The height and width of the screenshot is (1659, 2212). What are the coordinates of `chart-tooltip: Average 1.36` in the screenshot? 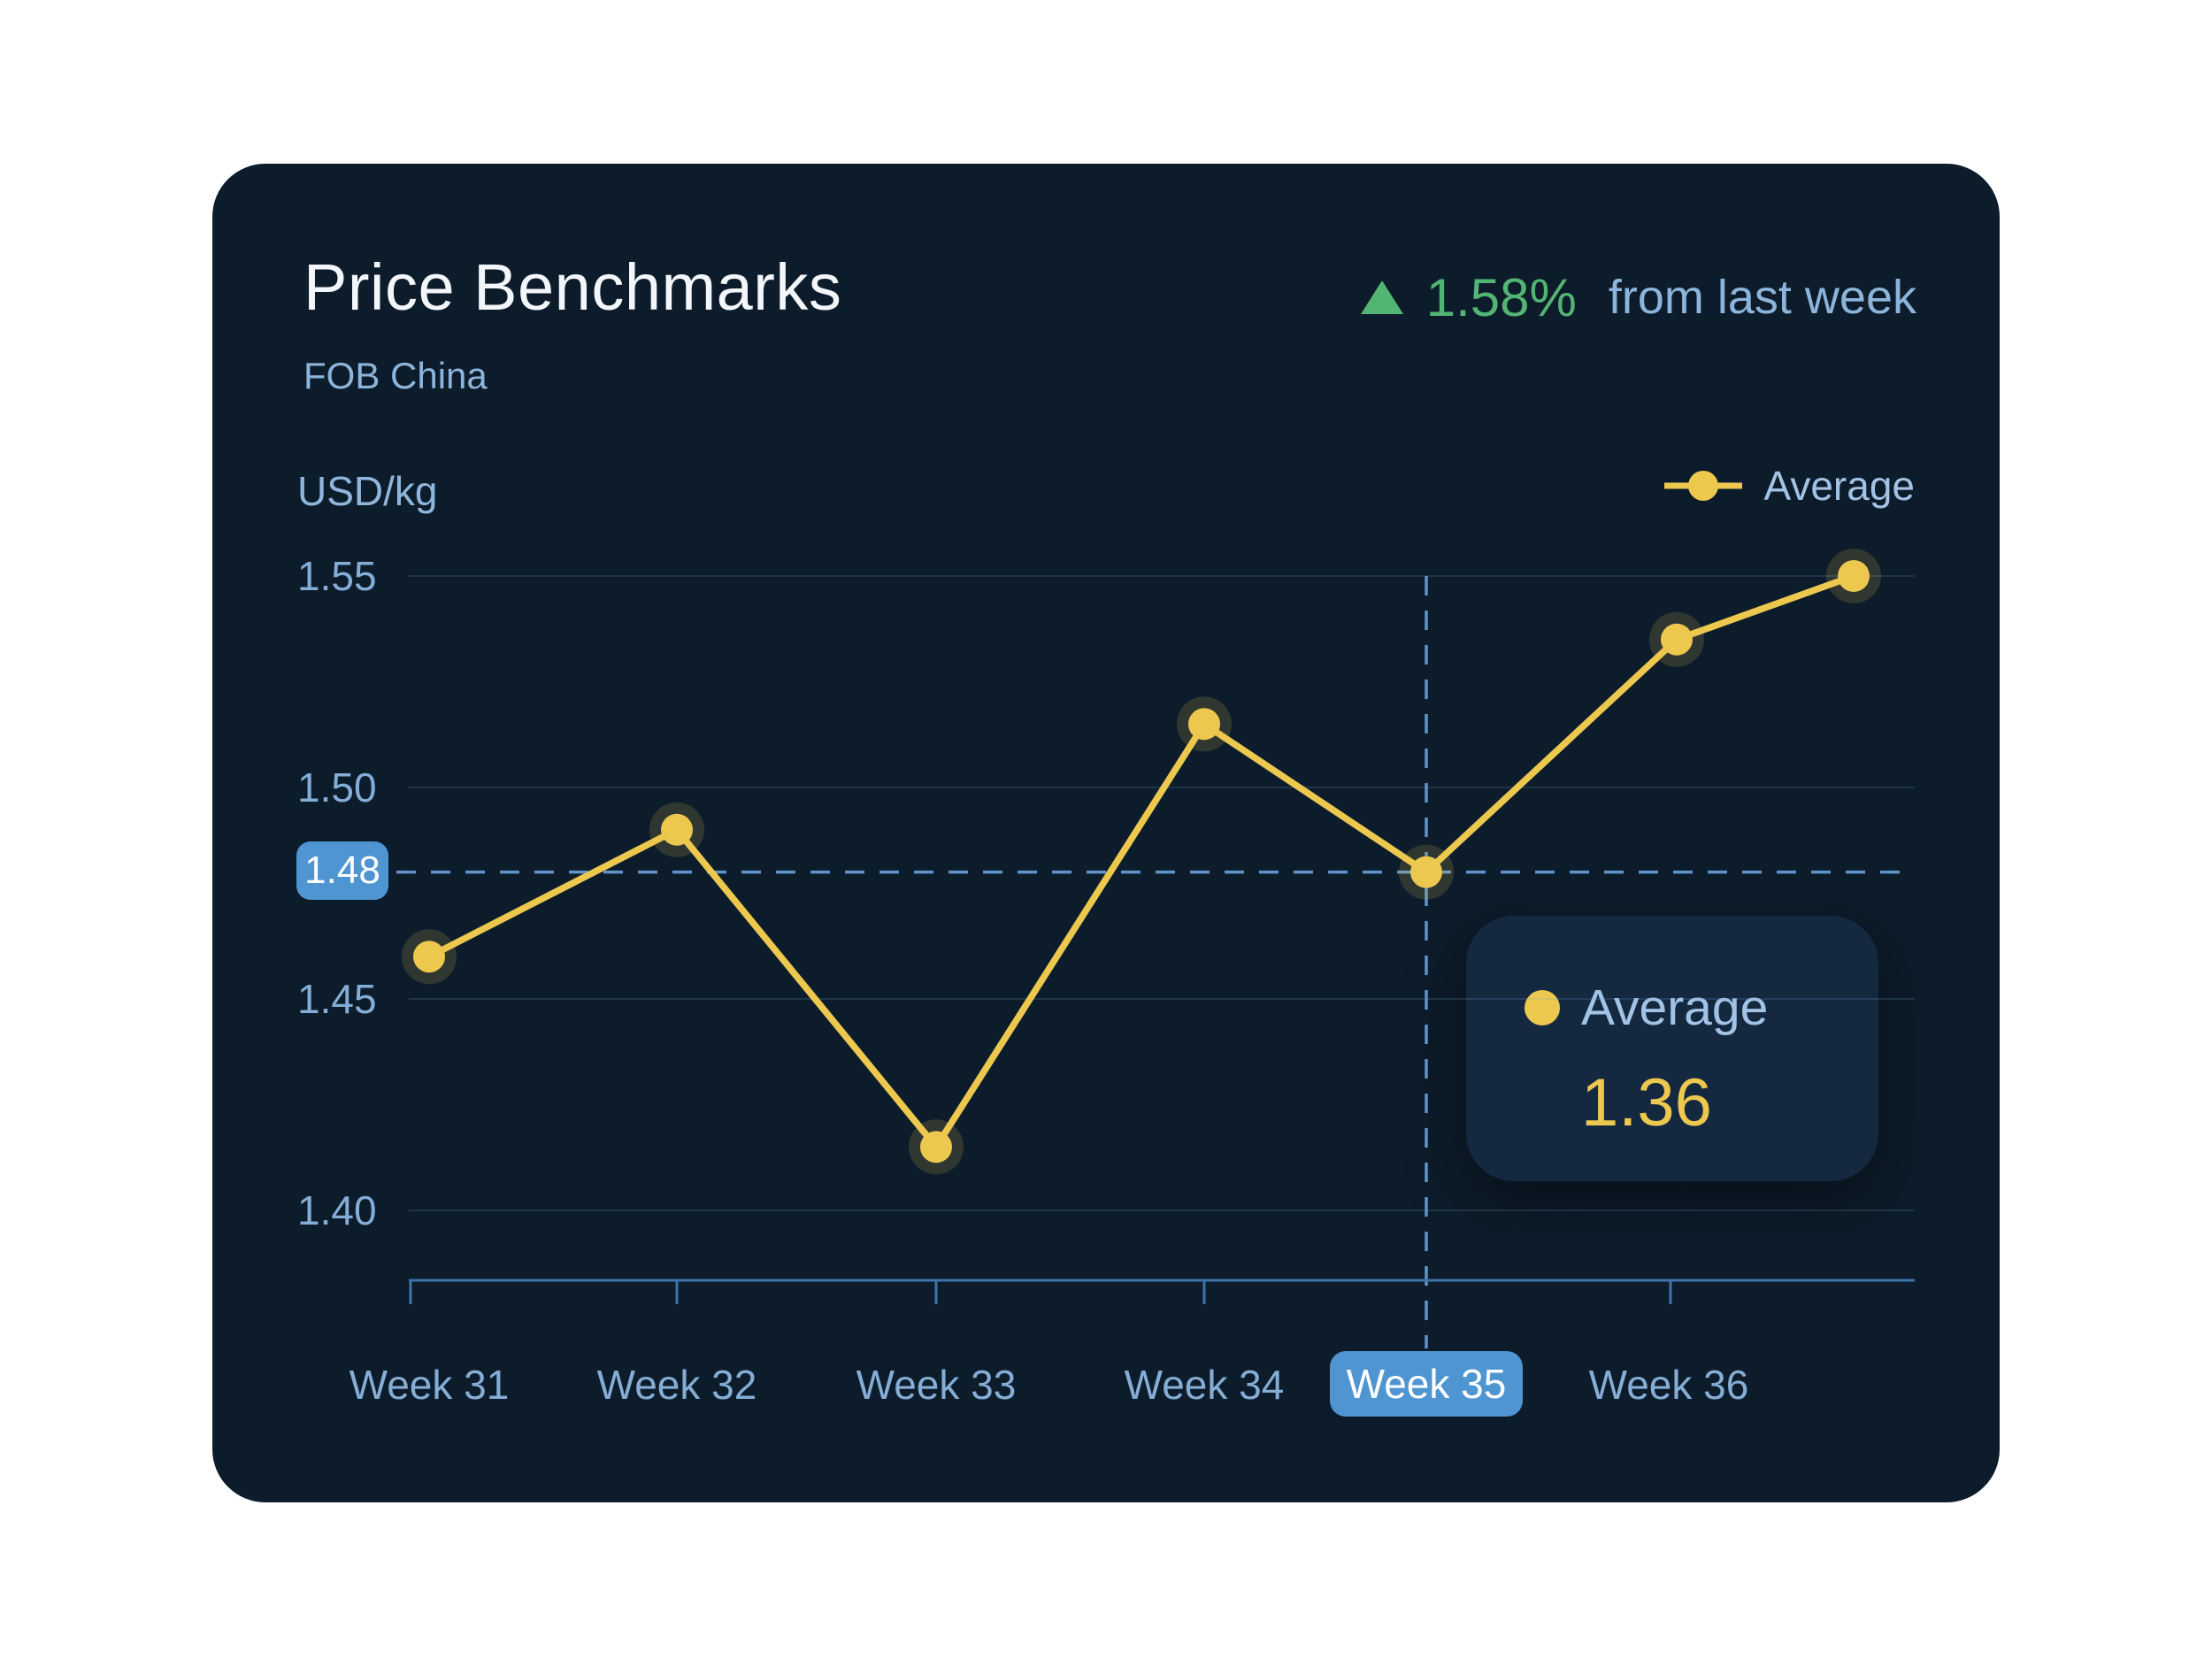 It's located at (1672, 1049).